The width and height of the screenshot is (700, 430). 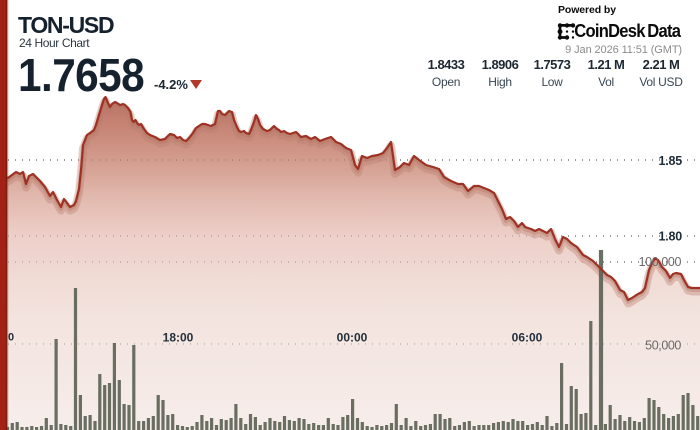 I want to click on svg-text: 0, so click(x=11, y=338).